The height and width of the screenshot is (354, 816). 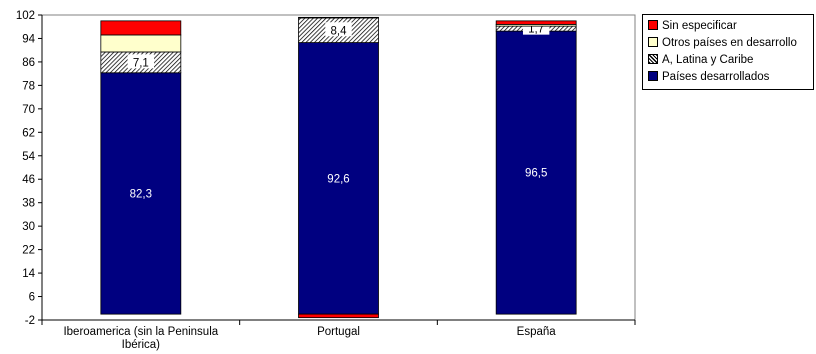 What do you see at coordinates (28, 274) in the screenshot?
I see `y-tick-label: 14` at bounding box center [28, 274].